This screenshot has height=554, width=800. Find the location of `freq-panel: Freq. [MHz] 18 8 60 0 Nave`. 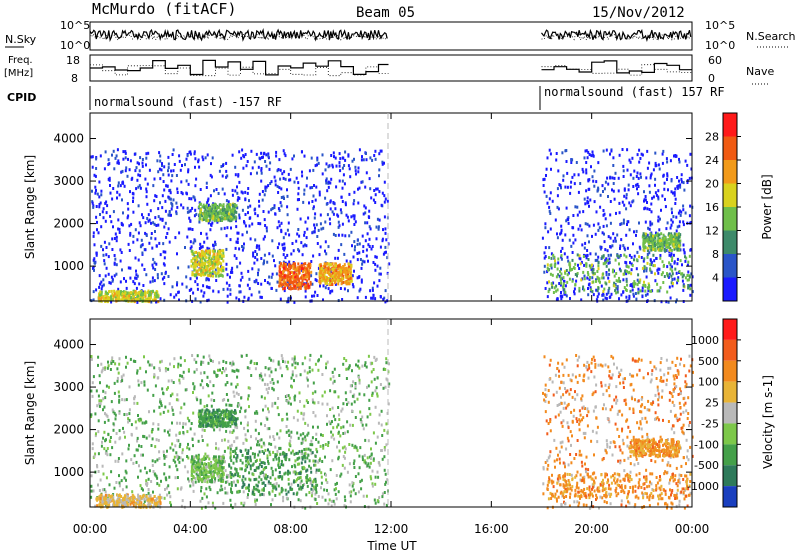

freq-panel: Freq. [MHz] 18 8 60 0 Nave is located at coordinates (389, 69).